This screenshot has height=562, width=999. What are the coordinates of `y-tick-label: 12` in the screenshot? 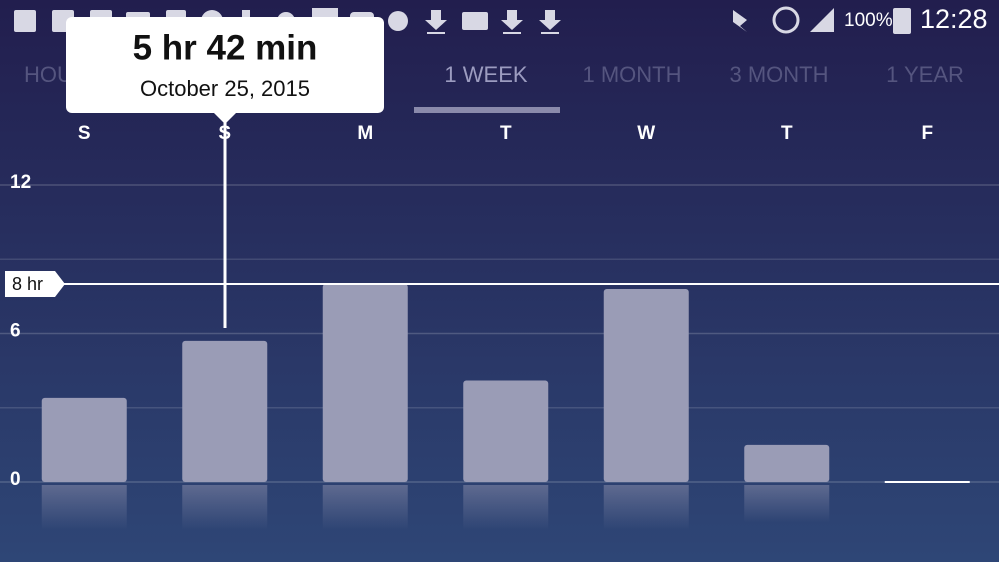 It's located at (20, 182).